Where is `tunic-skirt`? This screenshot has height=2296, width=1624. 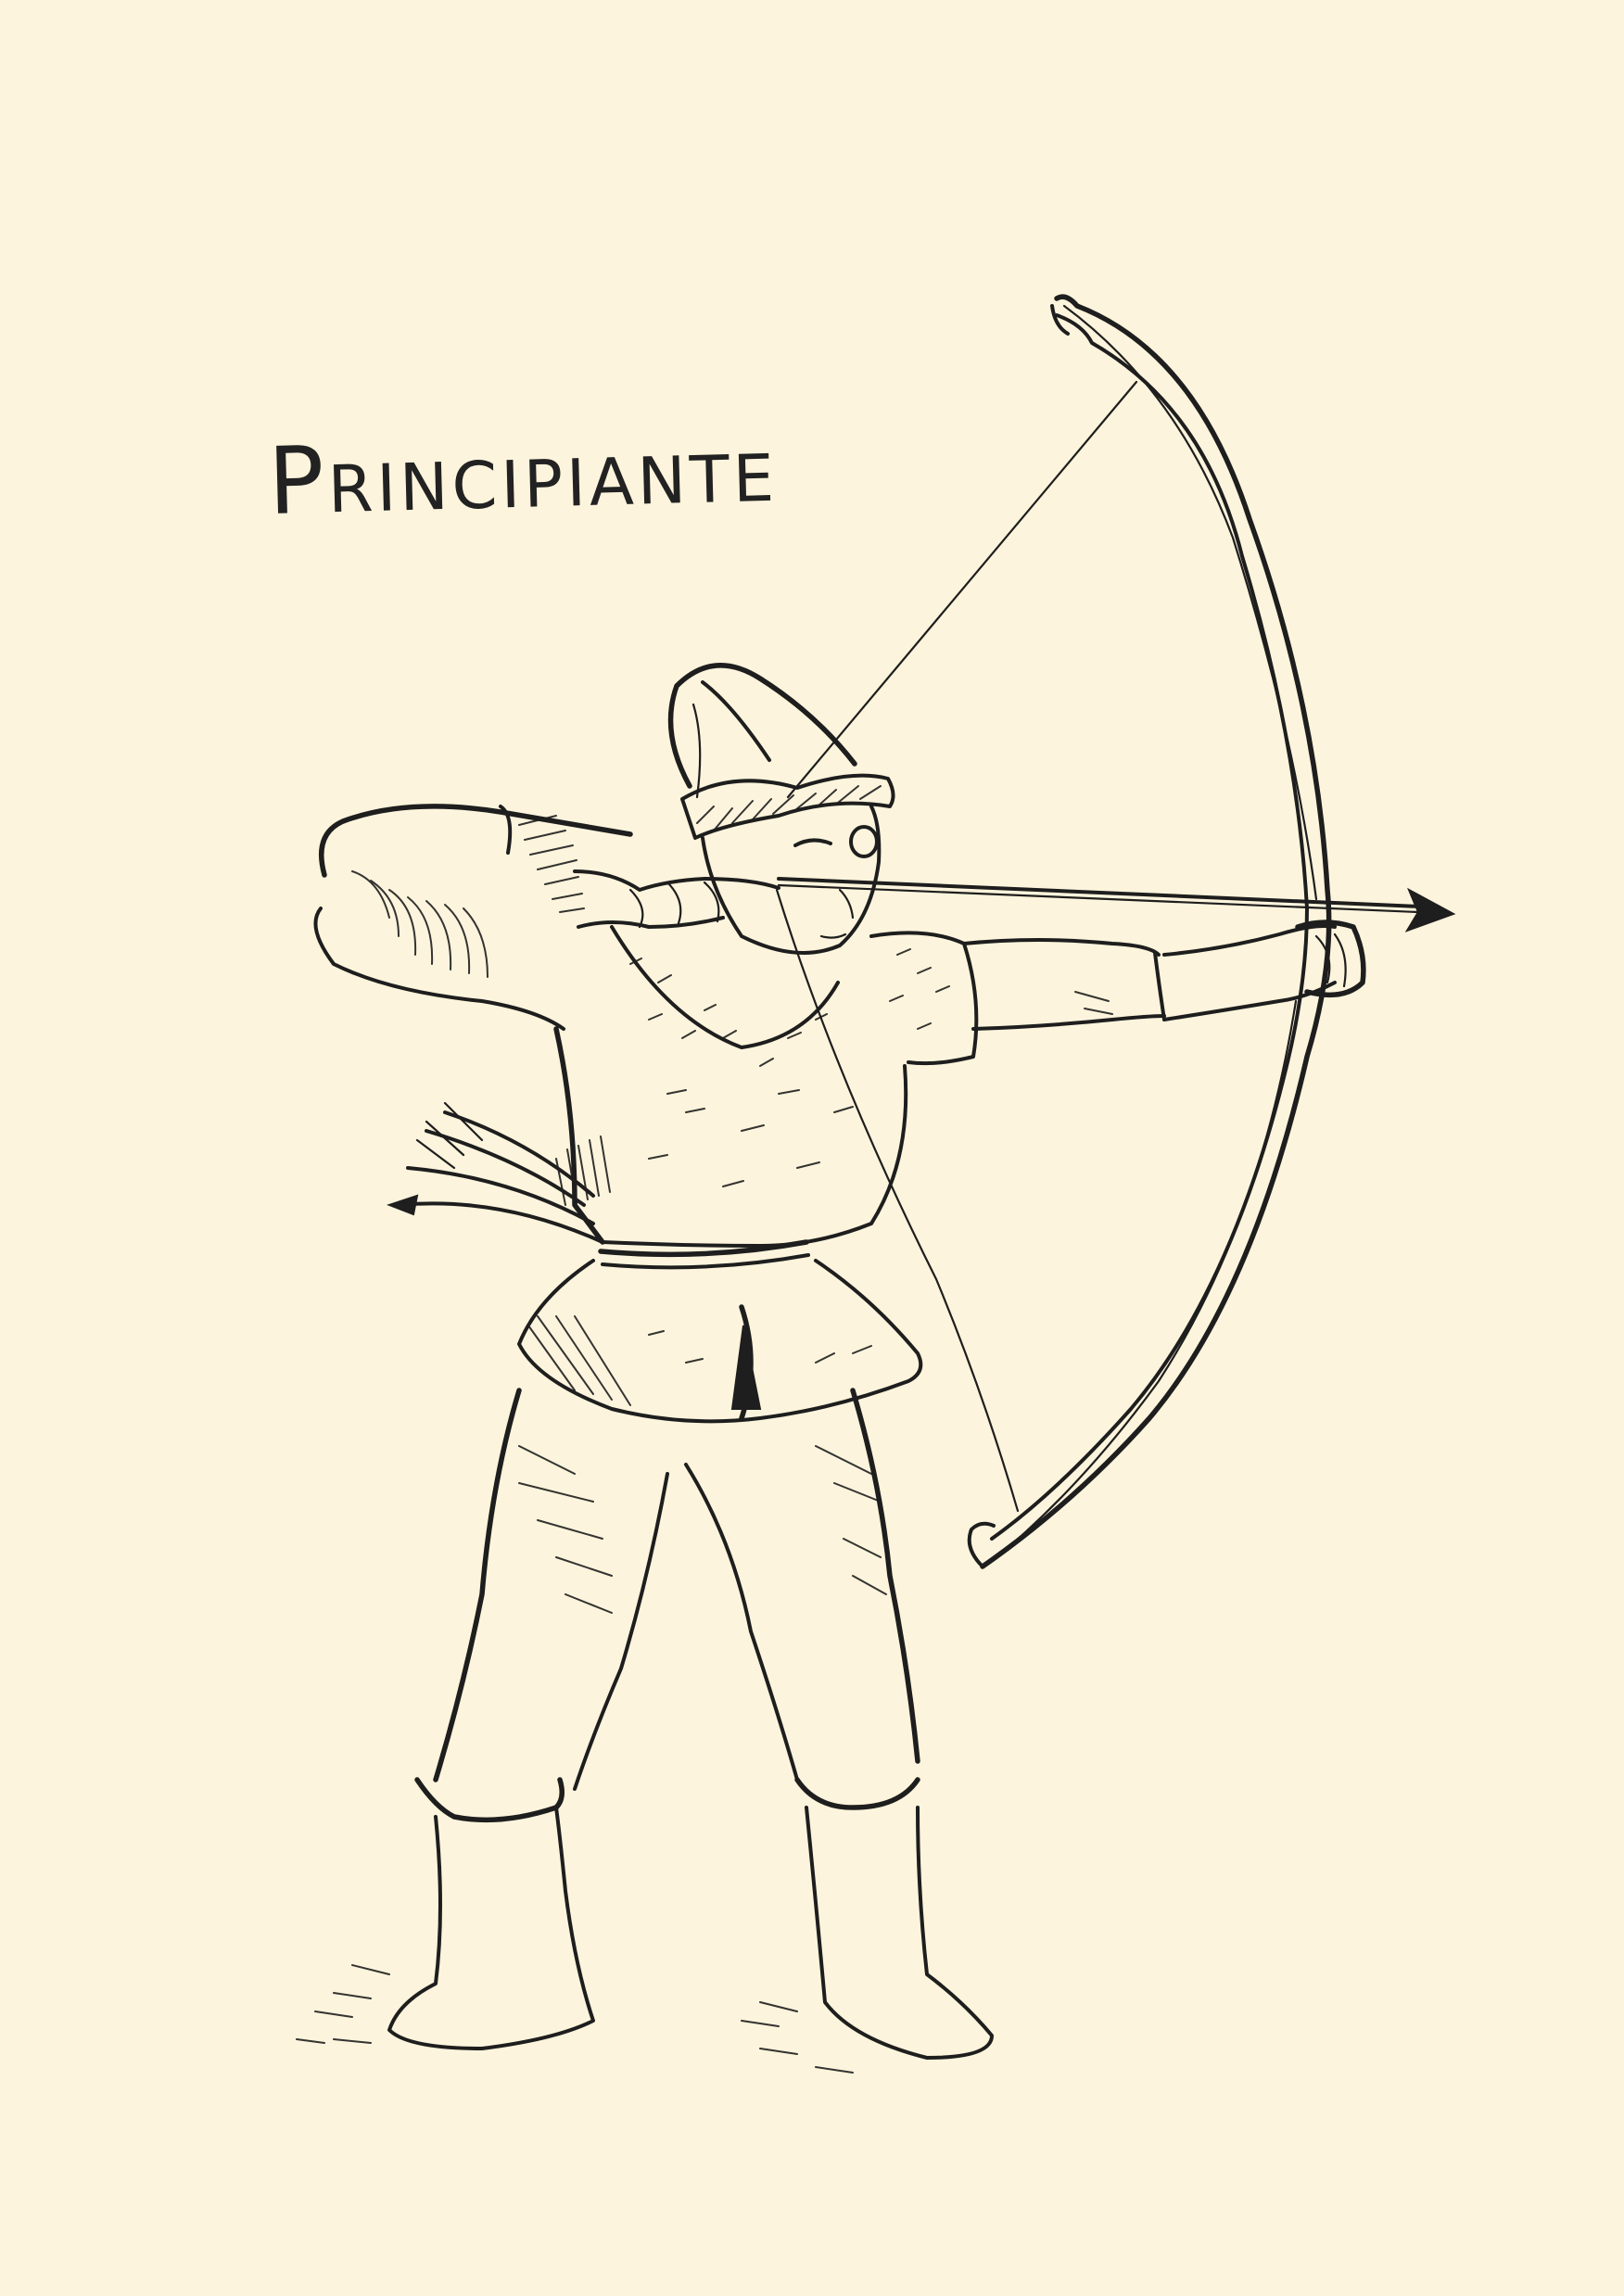 tunic-skirt is located at coordinates (720, 1341).